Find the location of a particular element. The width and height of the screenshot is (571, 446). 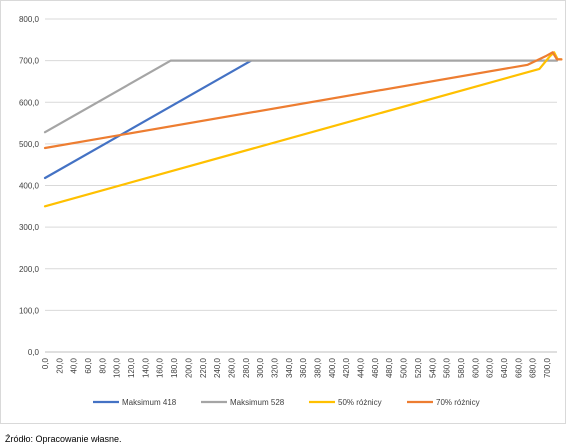

x-tick-label: 640,0 is located at coordinates (504, 367).